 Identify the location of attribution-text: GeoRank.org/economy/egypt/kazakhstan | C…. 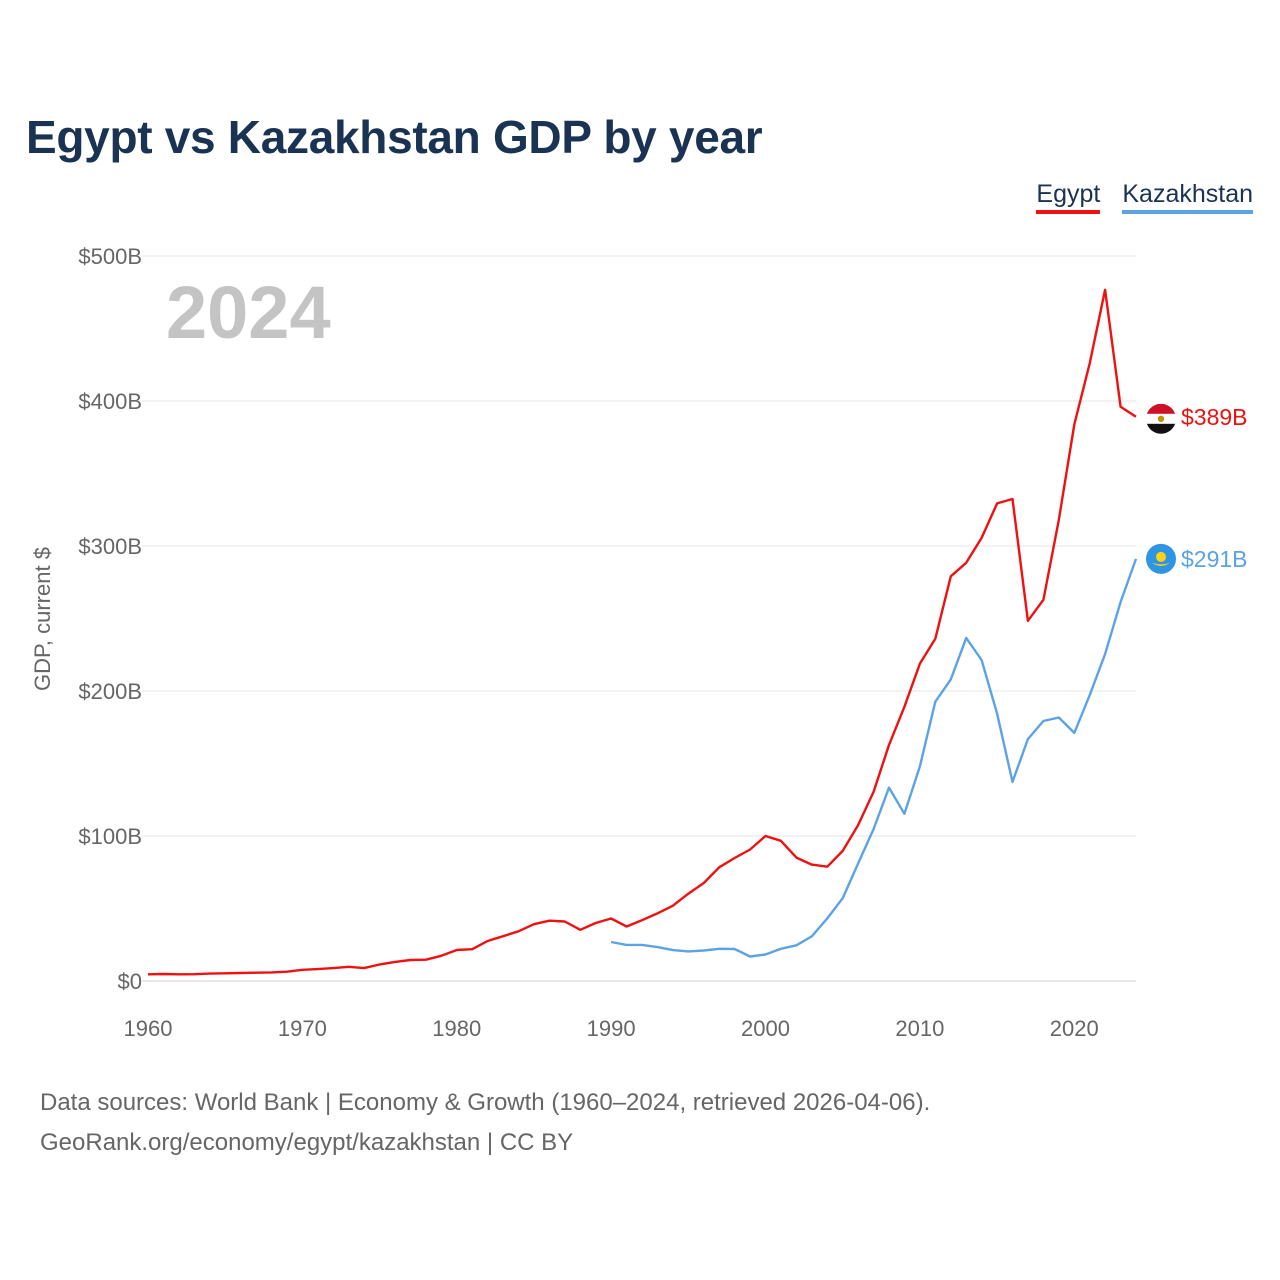
(307, 1142).